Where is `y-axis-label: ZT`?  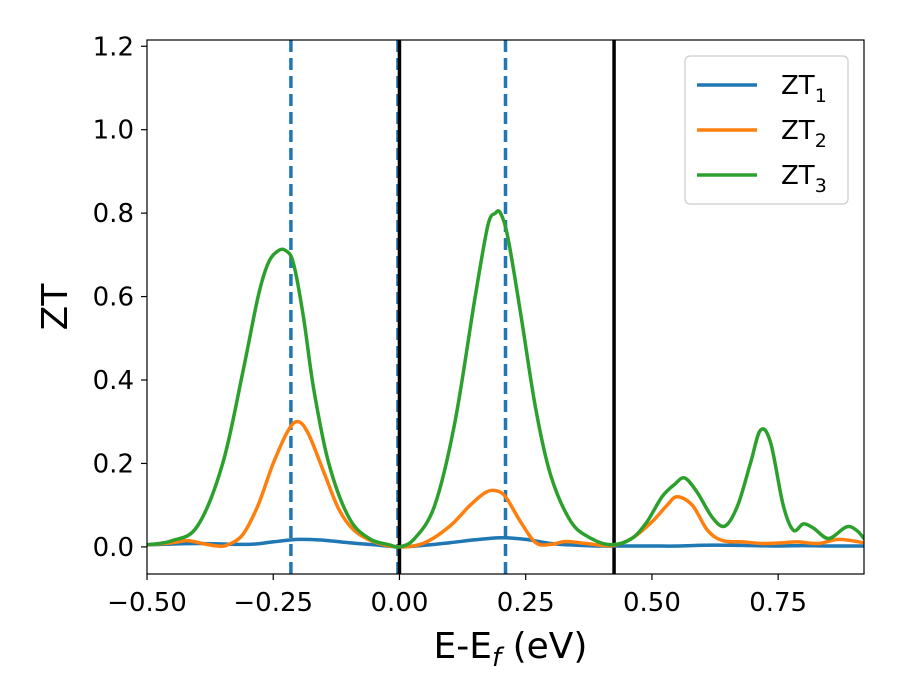 y-axis-label: ZT is located at coordinates (55, 307).